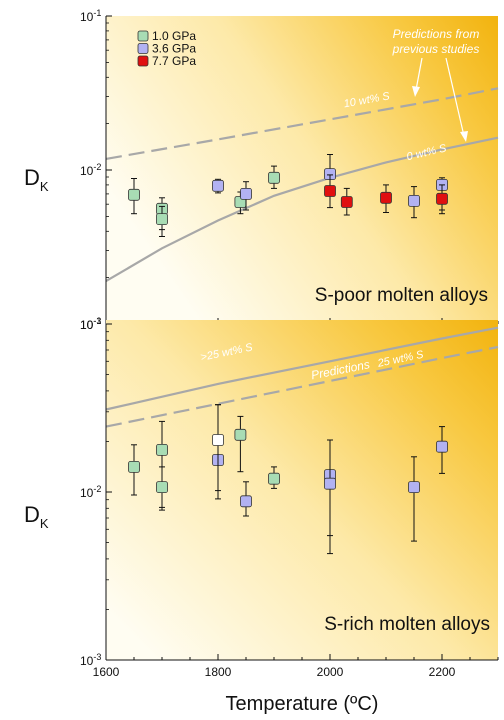 This screenshot has width=504, height=720. Describe the element at coordinates (330, 672) in the screenshot. I see `x-tick-label: 2000` at that location.